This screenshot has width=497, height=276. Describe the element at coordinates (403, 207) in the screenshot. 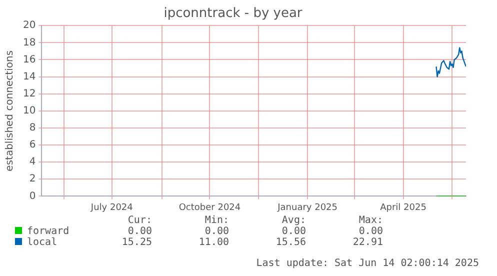

I see `x-tick-label: April 2025` at that location.